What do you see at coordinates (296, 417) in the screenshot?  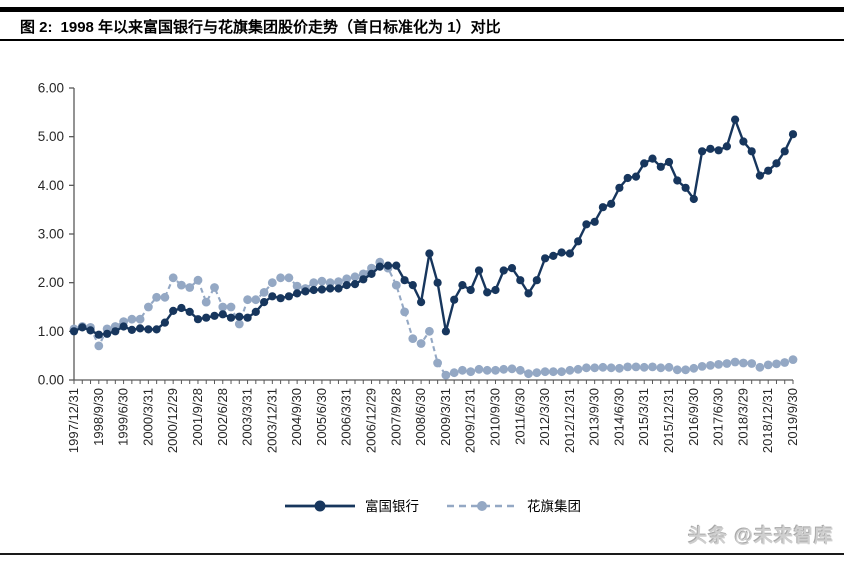 I see `x-tick-label: 2004/9/30` at bounding box center [296, 417].